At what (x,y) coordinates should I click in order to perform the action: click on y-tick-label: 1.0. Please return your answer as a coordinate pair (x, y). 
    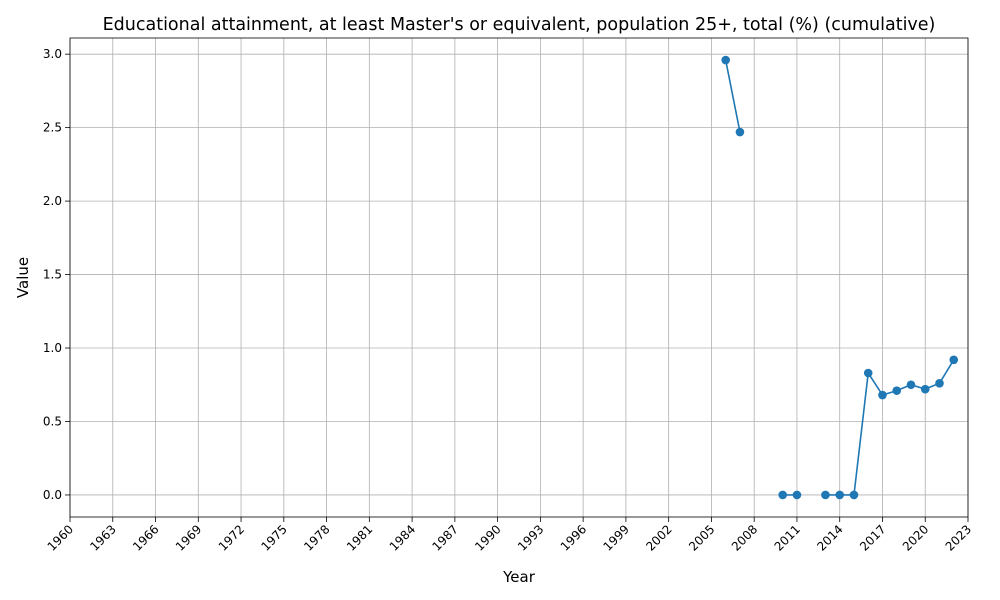
    Looking at the image, I should click on (52, 348).